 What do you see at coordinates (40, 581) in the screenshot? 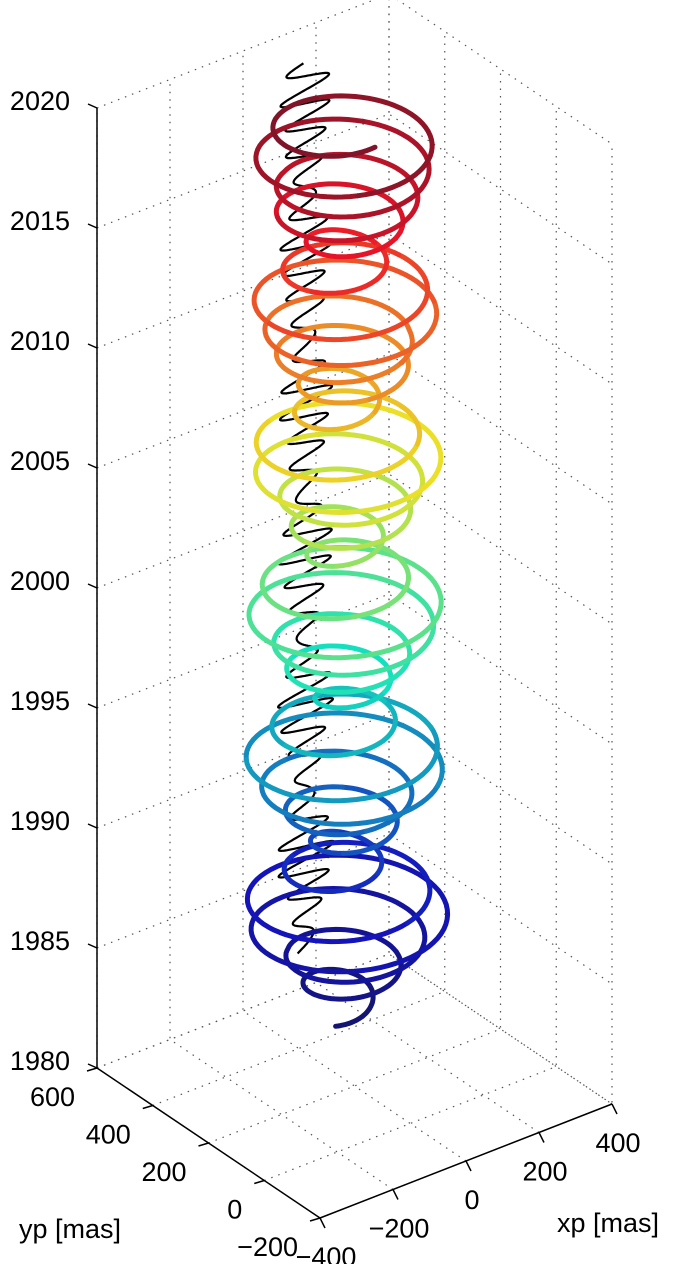
I see `z-tick-label: 2000` at bounding box center [40, 581].